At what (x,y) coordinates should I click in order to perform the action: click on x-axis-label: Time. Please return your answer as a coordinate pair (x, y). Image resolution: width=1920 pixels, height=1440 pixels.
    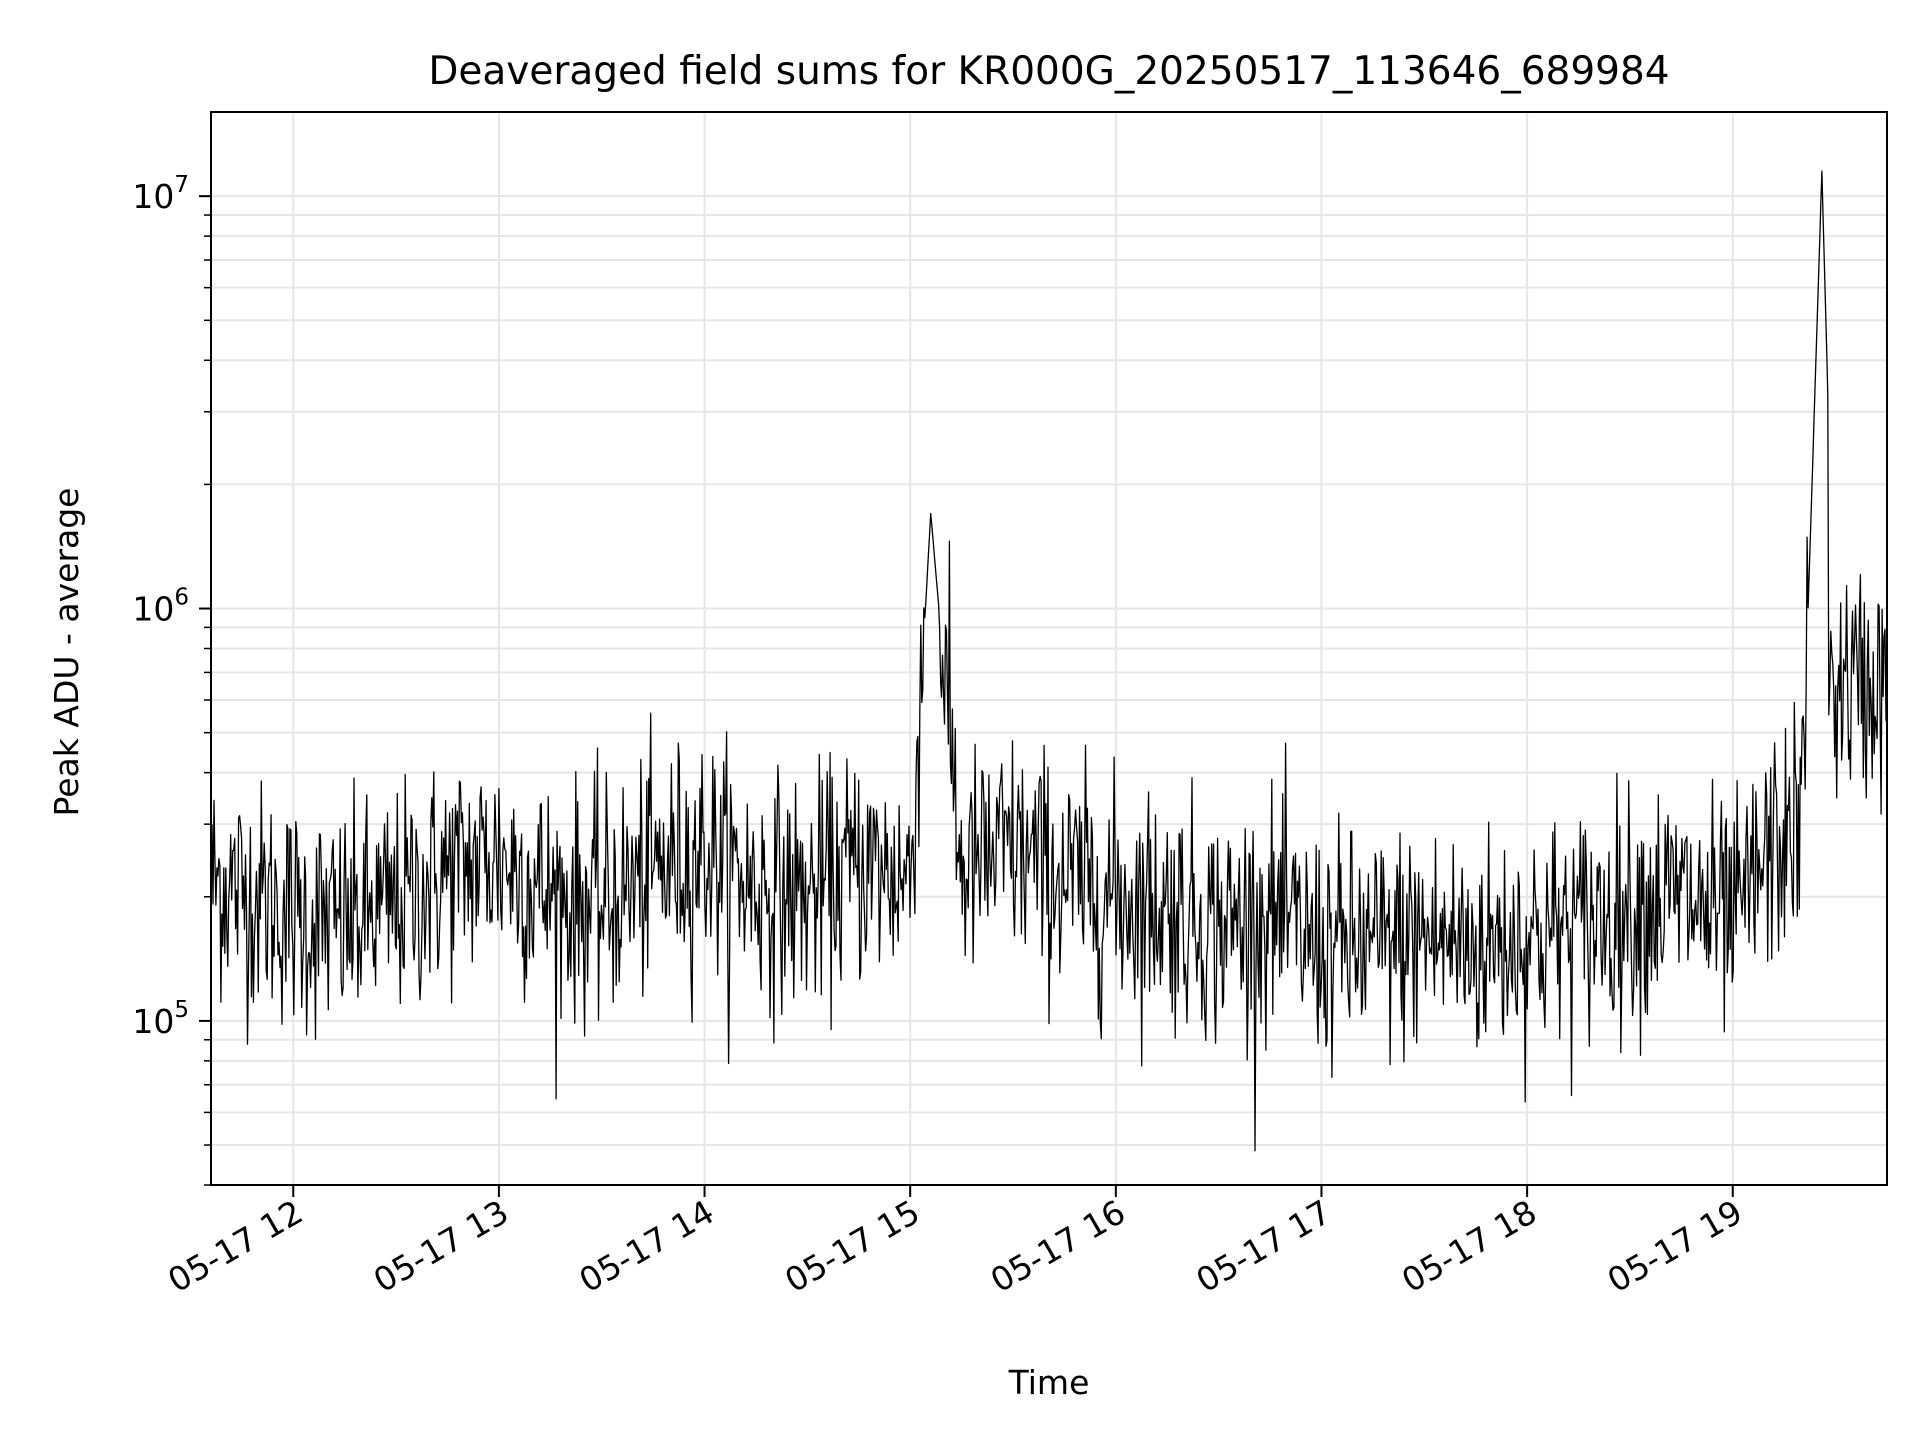
    Looking at the image, I should click on (1049, 1382).